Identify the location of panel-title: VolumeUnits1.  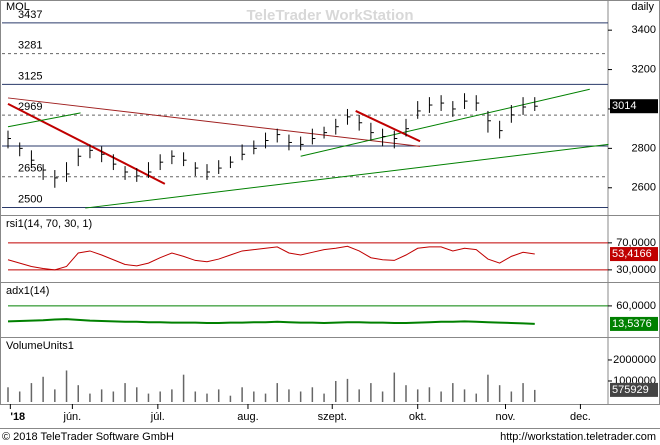
(40, 346).